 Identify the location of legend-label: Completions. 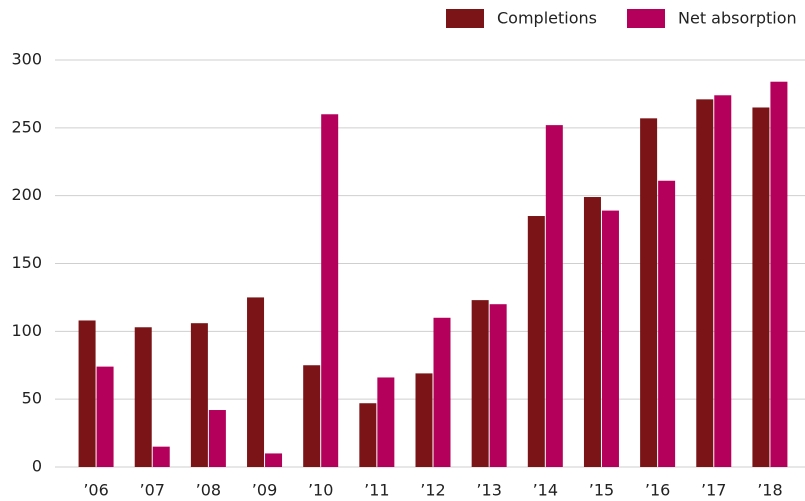
(547, 18).